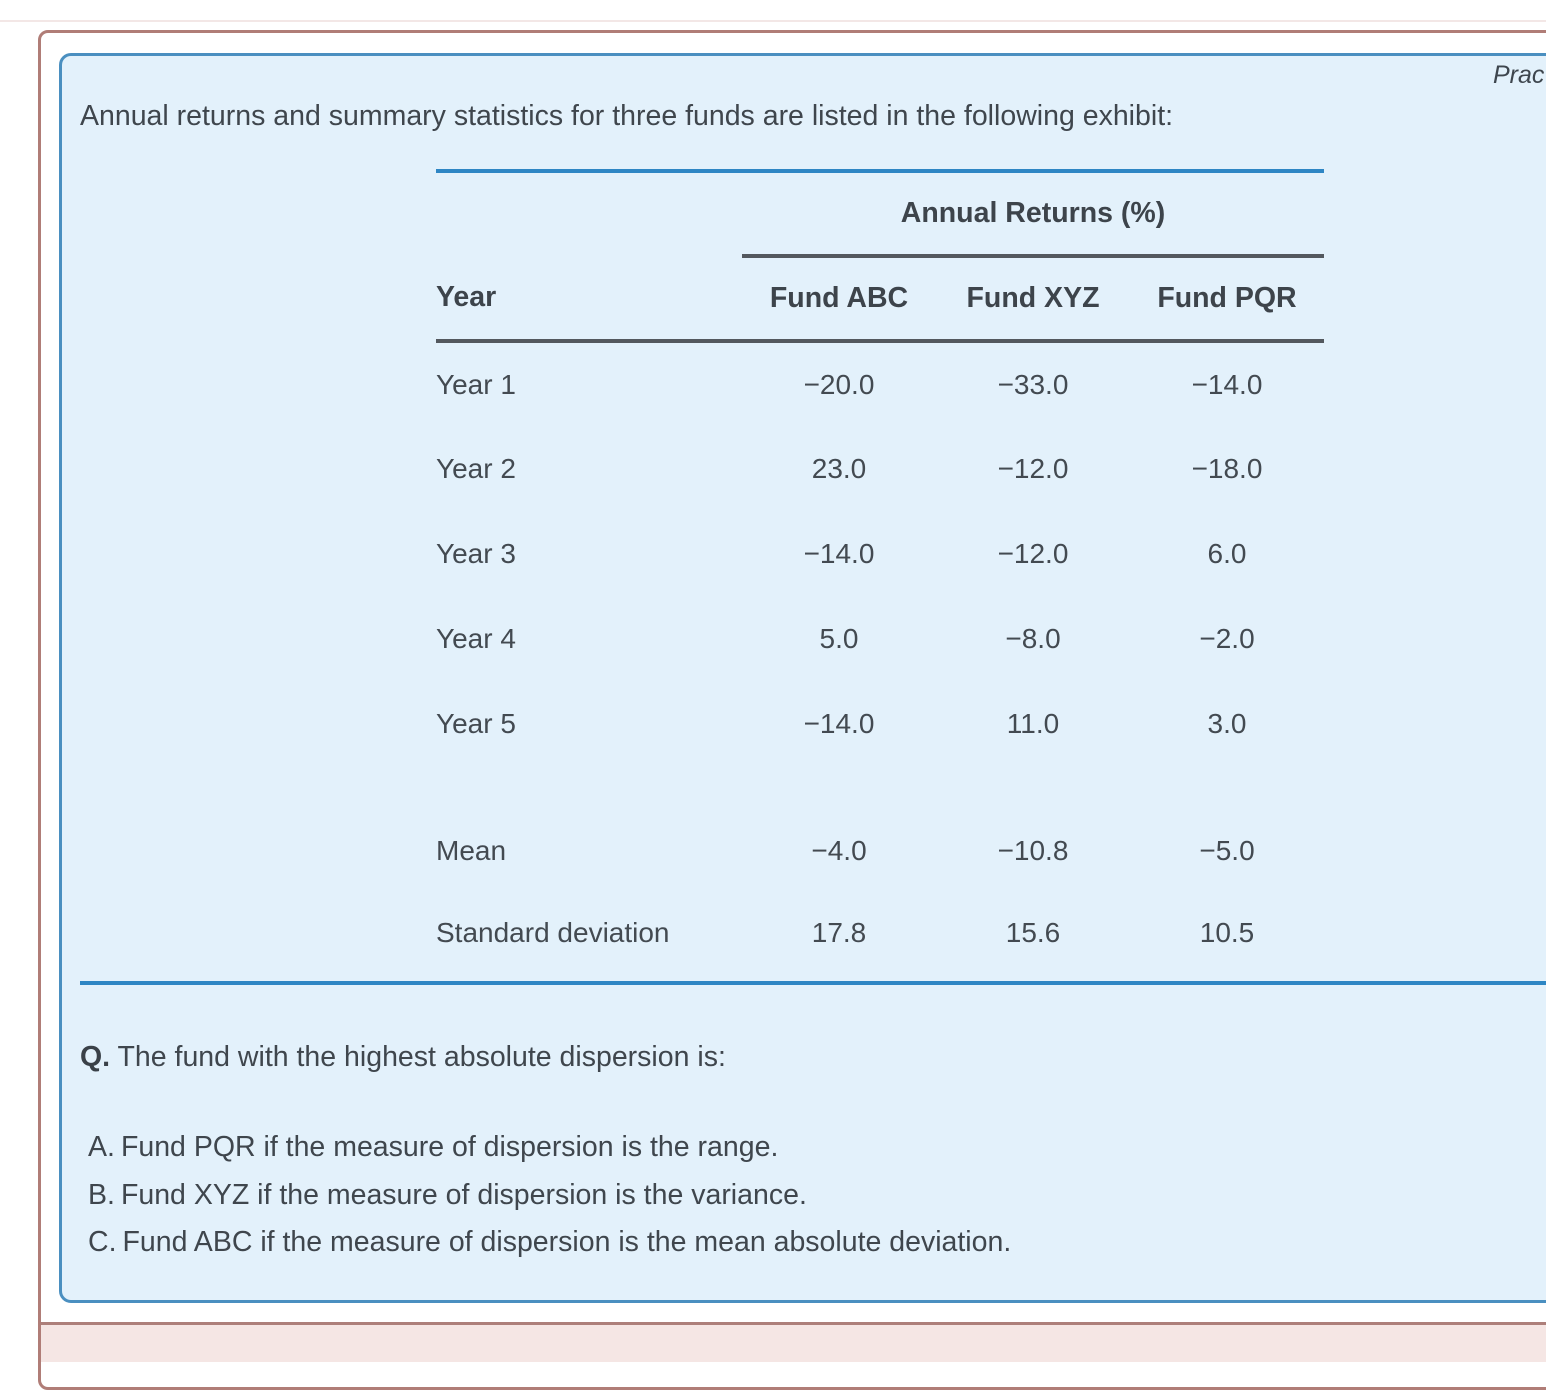  Describe the element at coordinates (1033, 932) in the screenshot. I see `row-value: 15.6` at that location.